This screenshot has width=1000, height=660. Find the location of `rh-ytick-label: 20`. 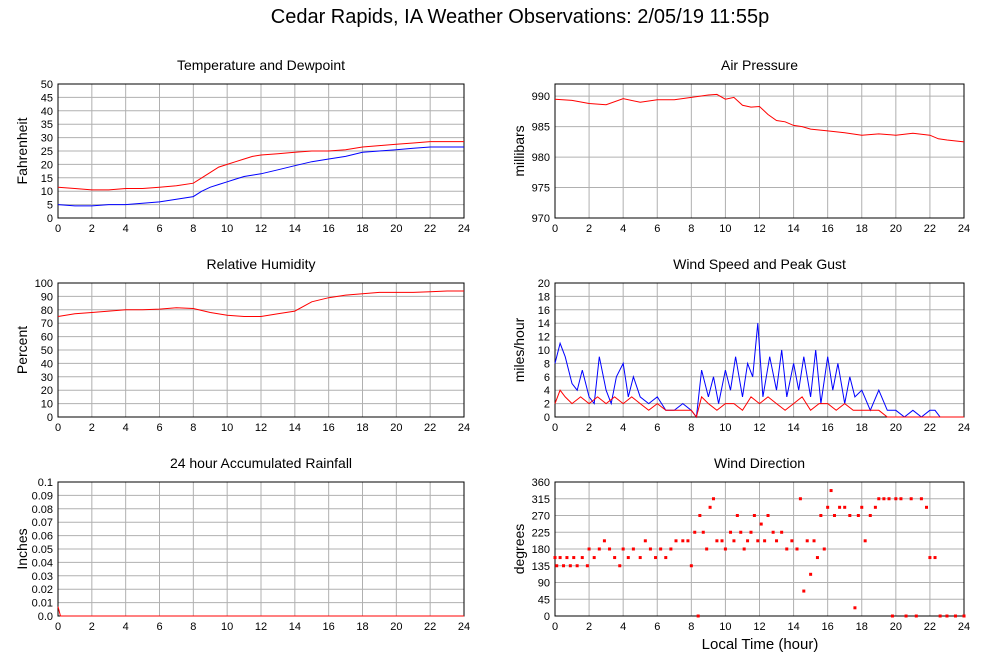

rh-ytick-label: 20 is located at coordinates (47, 391).